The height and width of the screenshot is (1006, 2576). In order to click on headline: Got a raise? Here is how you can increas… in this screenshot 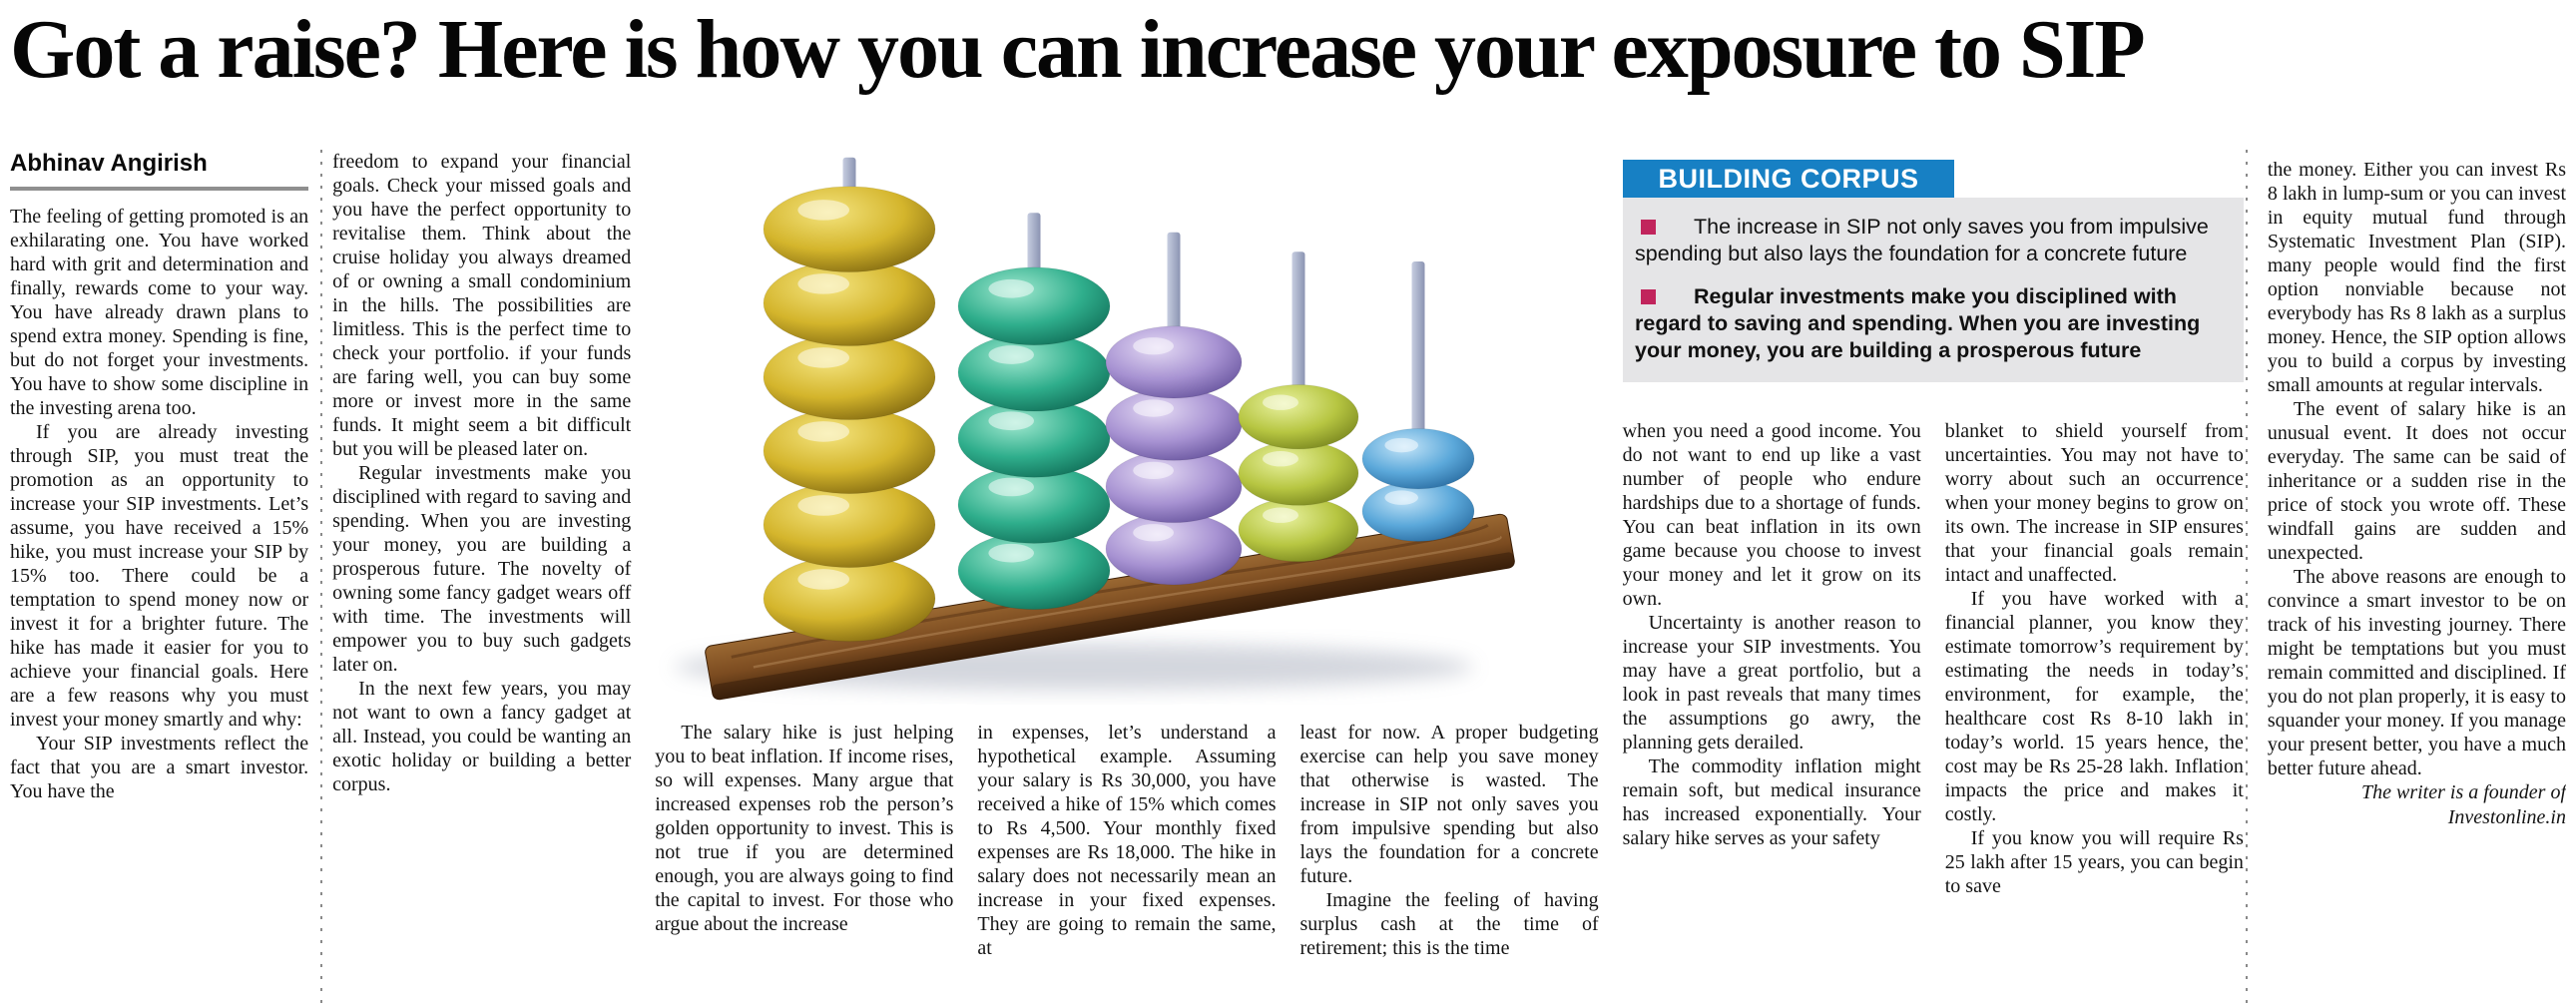, I will do `click(1078, 49)`.